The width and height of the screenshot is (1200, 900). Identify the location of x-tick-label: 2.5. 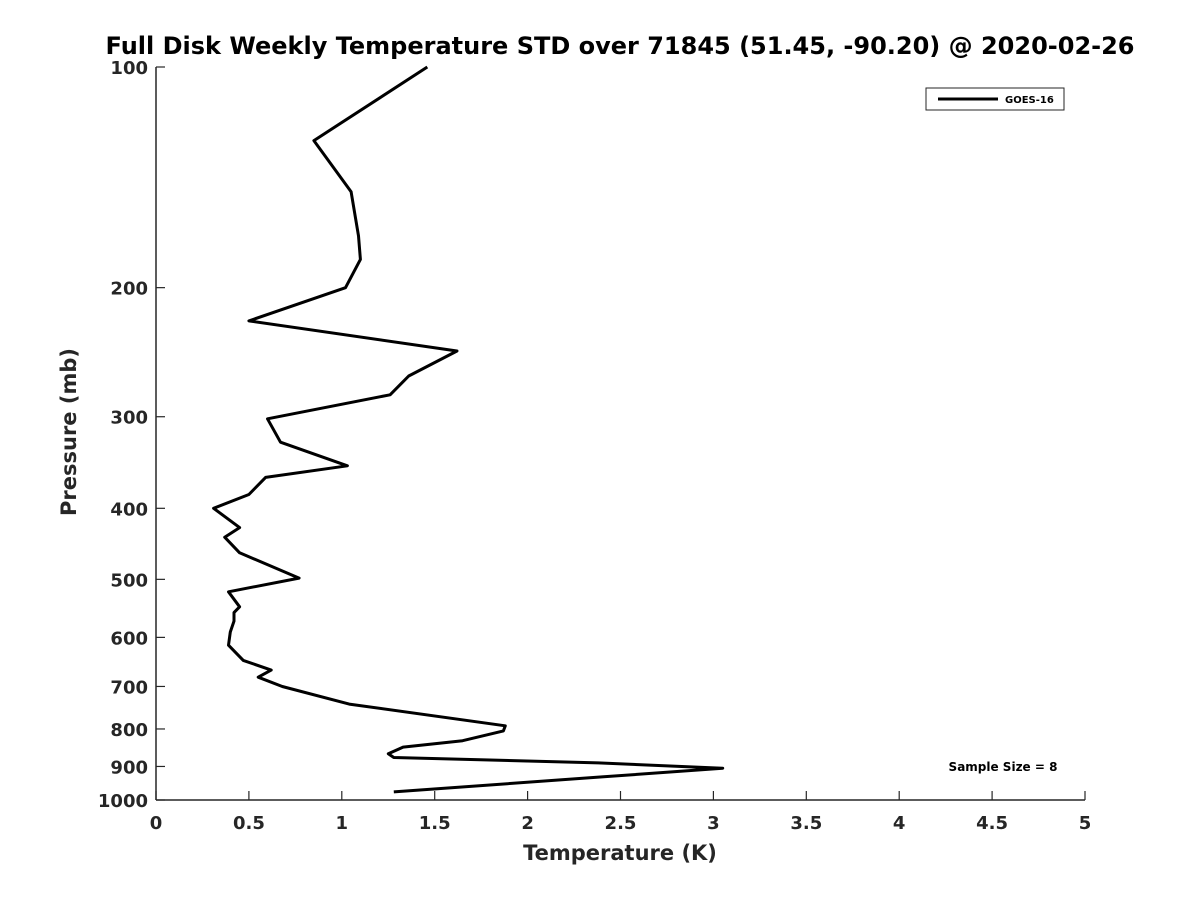
(621, 823).